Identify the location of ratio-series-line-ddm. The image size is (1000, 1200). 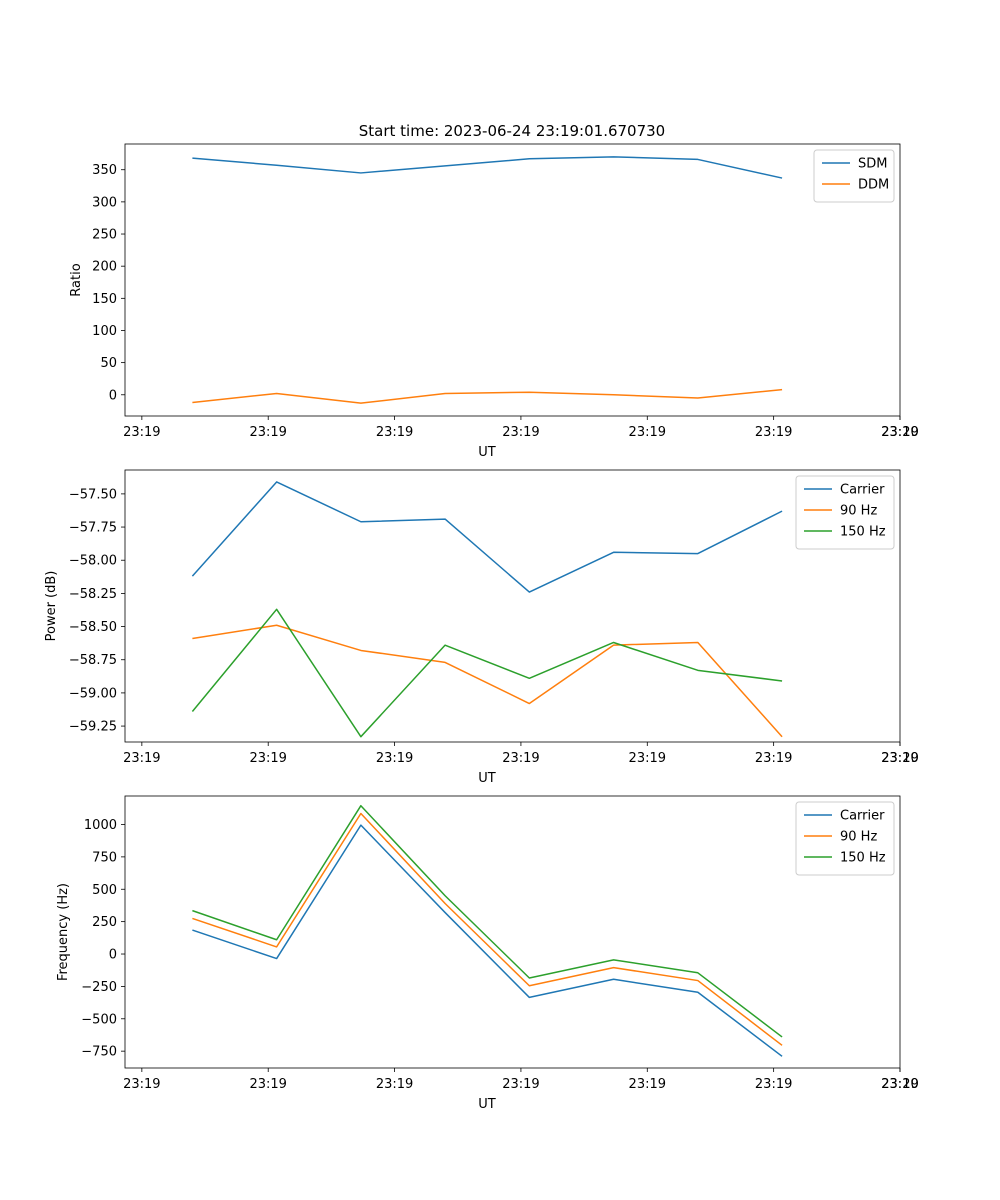
(487, 396).